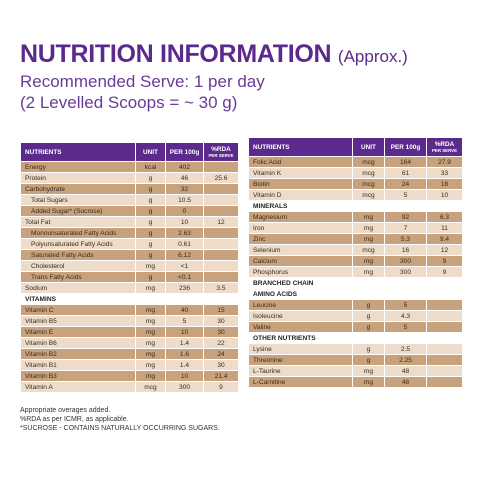 The image size is (480, 480). I want to click on cell: 5.3, so click(405, 239).